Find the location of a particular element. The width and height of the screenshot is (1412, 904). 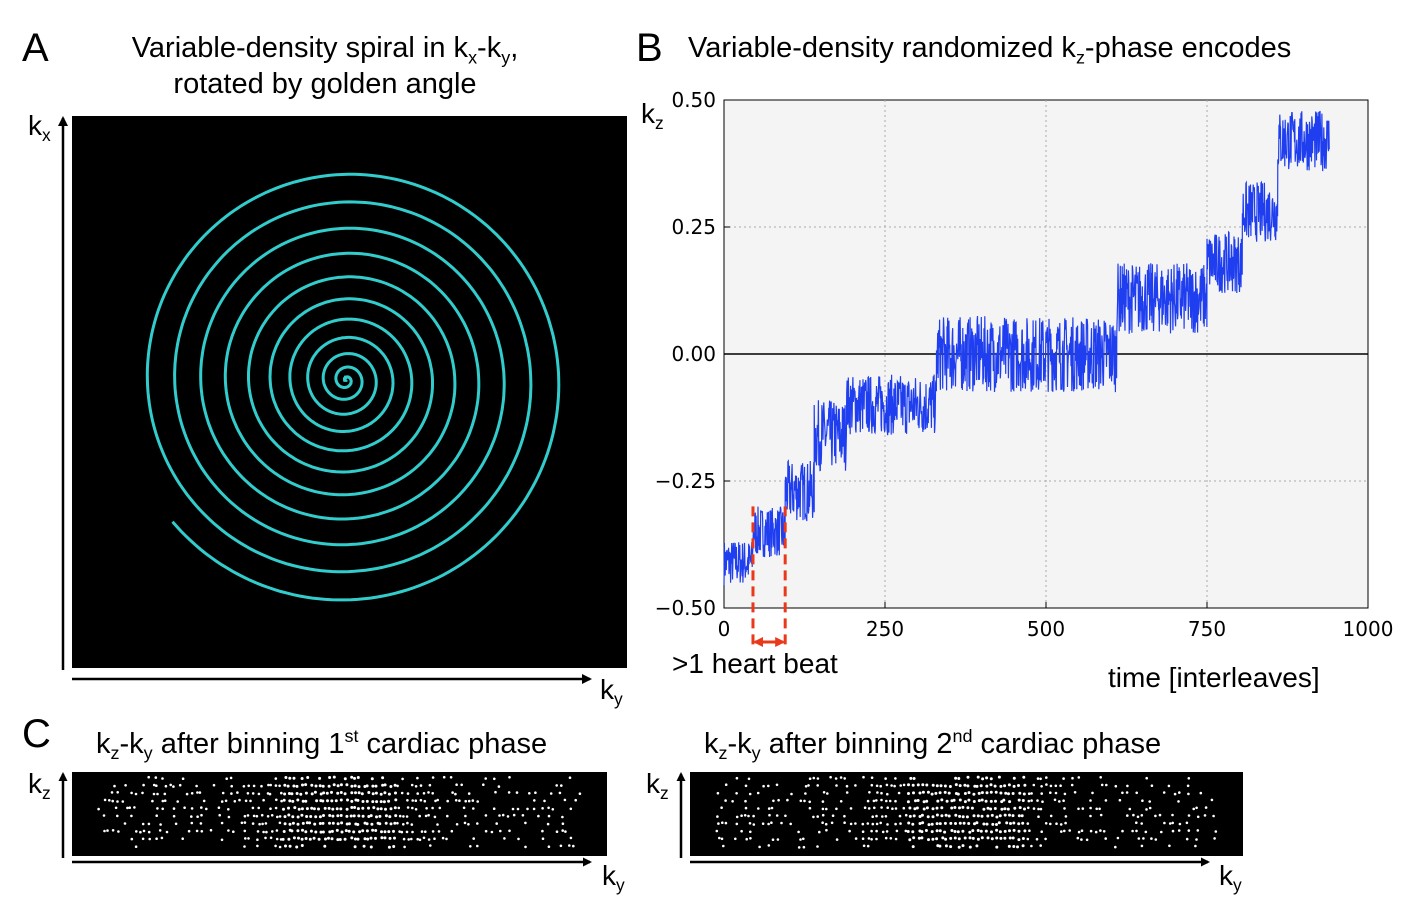

y-tick-label: −0.25 is located at coordinates (685, 481).